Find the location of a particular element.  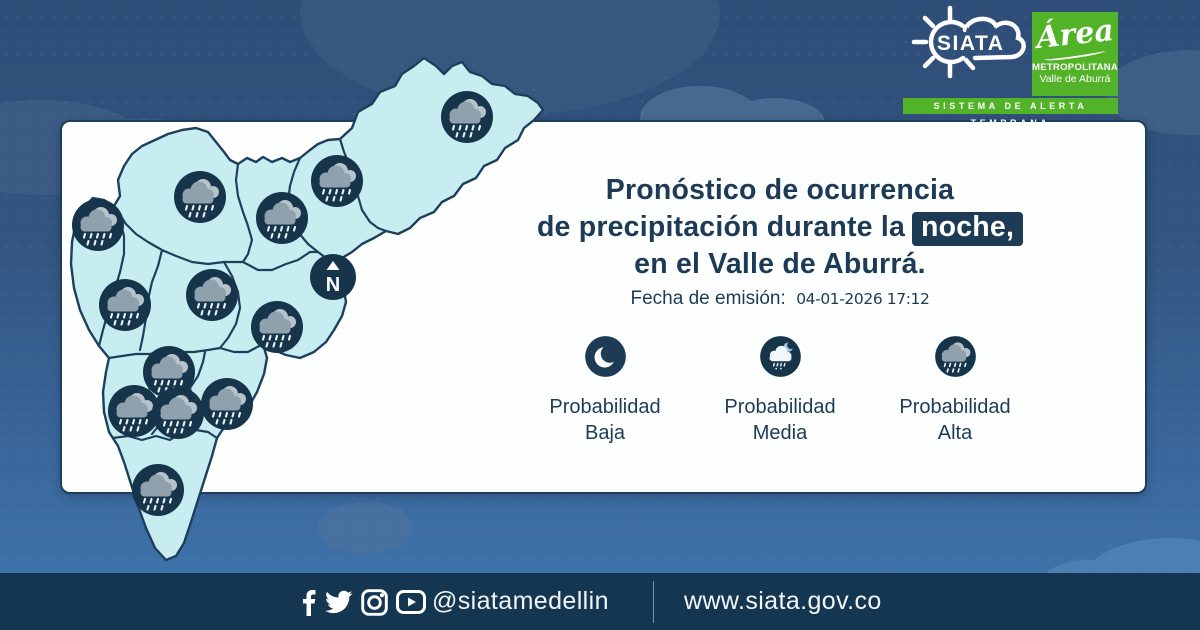

title-highlight-noche: noche, is located at coordinates (968, 229).